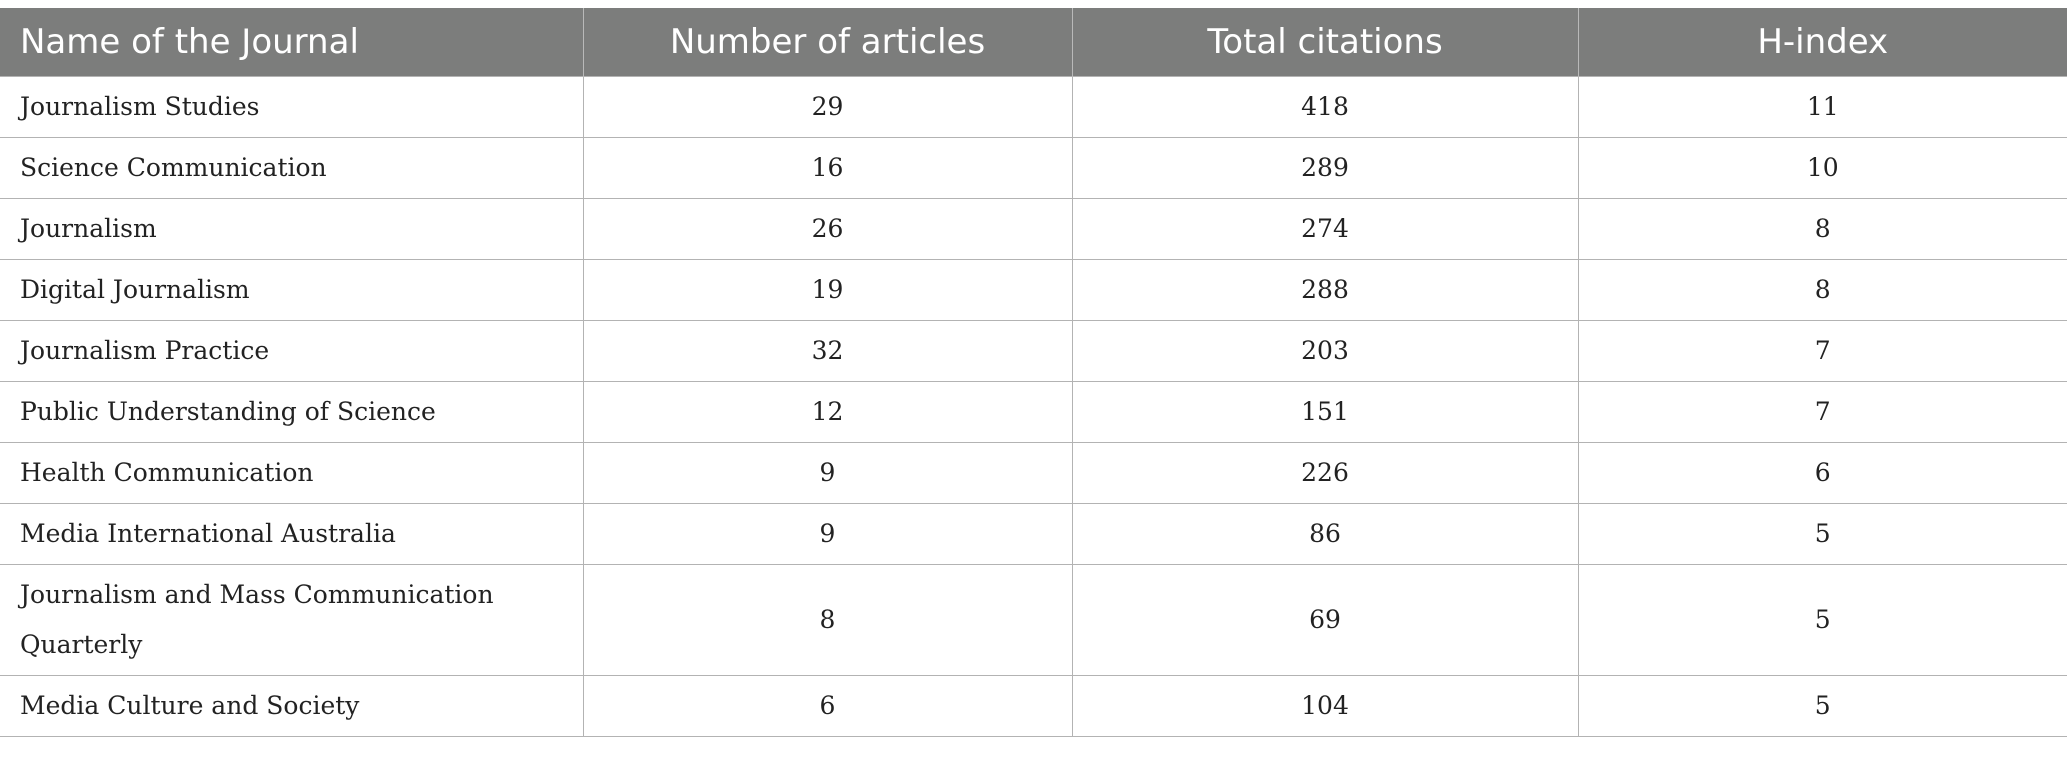 This screenshot has width=2067, height=759. What do you see at coordinates (292, 167) in the screenshot?
I see `journal-name-cell: Science Communication` at bounding box center [292, 167].